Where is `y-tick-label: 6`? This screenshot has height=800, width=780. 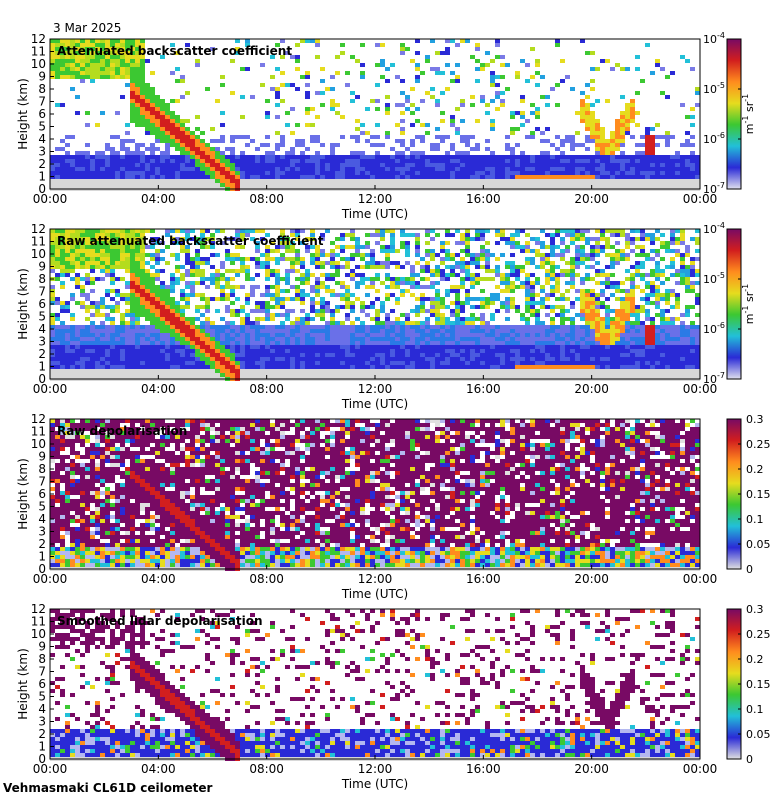
y-tick-label: 6 is located at coordinates (42, 114).